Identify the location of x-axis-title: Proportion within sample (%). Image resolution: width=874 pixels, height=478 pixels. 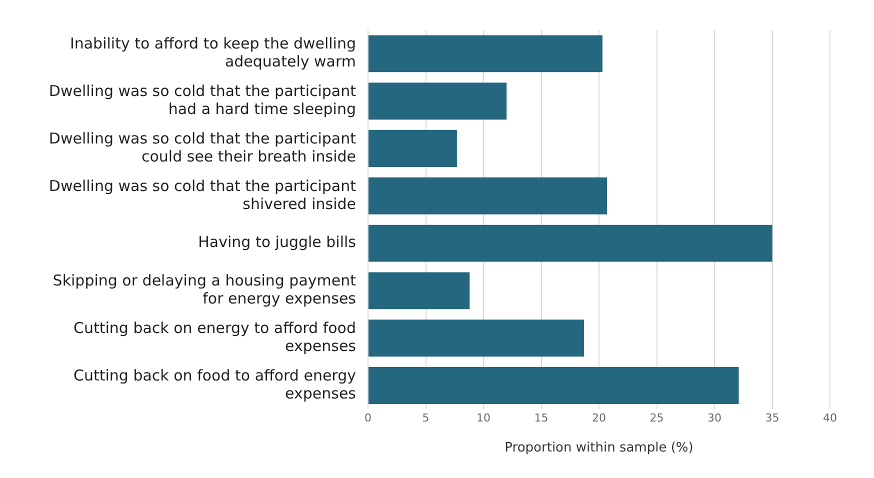
(599, 448).